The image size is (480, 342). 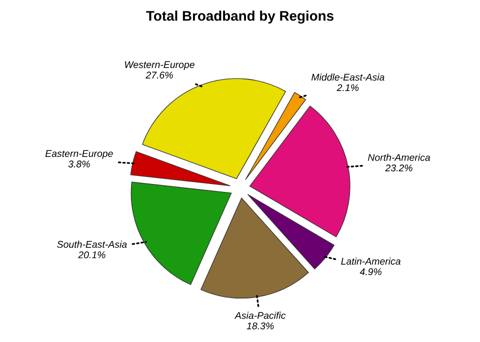 What do you see at coordinates (79, 164) in the screenshot?
I see `data-label: 3.8%` at bounding box center [79, 164].